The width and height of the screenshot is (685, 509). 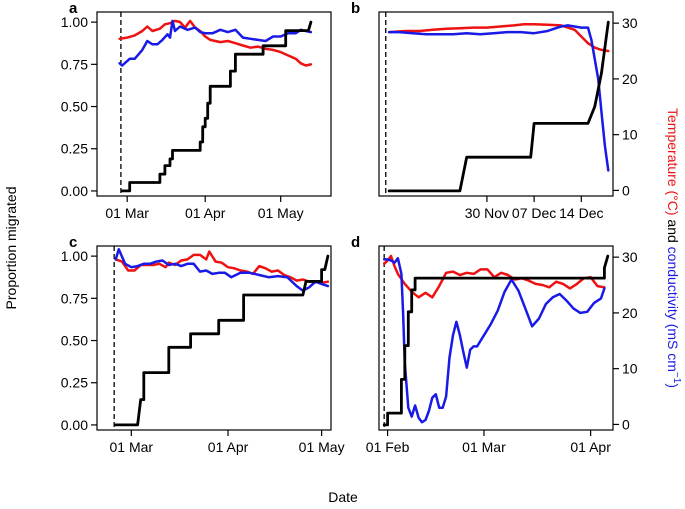 What do you see at coordinates (590, 447) in the screenshot?
I see `x-tick-label-d-2: 01 Apr` at bounding box center [590, 447].